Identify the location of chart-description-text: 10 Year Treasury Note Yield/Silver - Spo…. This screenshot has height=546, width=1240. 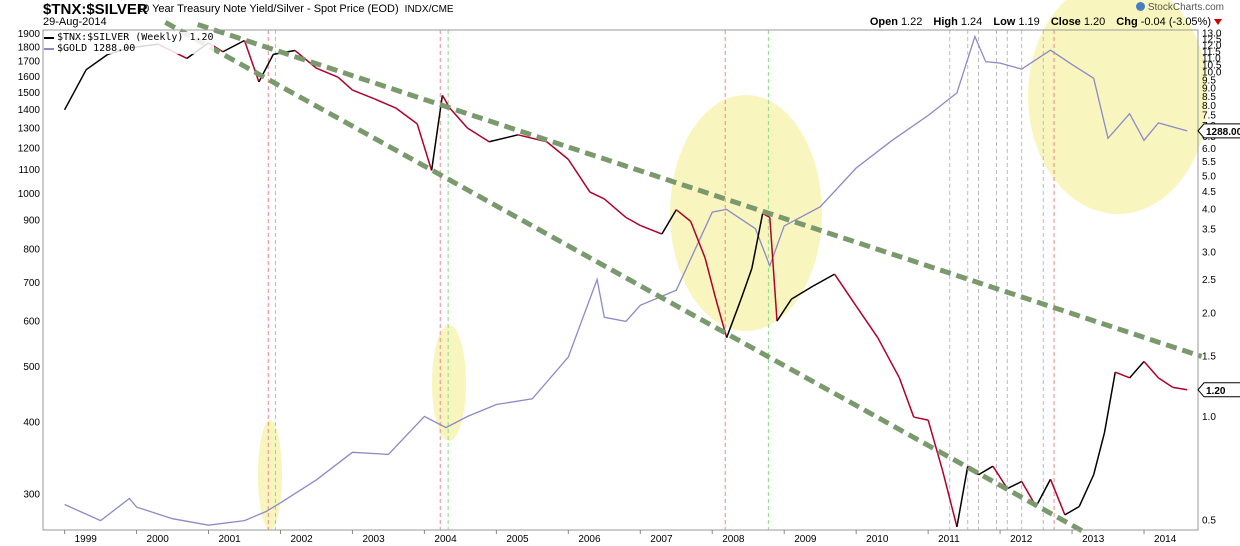
(268, 9).